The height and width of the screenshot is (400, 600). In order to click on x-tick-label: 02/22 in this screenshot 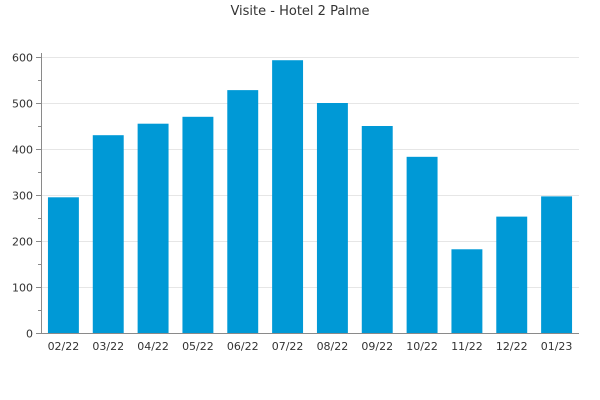, I will do `click(64, 346)`.